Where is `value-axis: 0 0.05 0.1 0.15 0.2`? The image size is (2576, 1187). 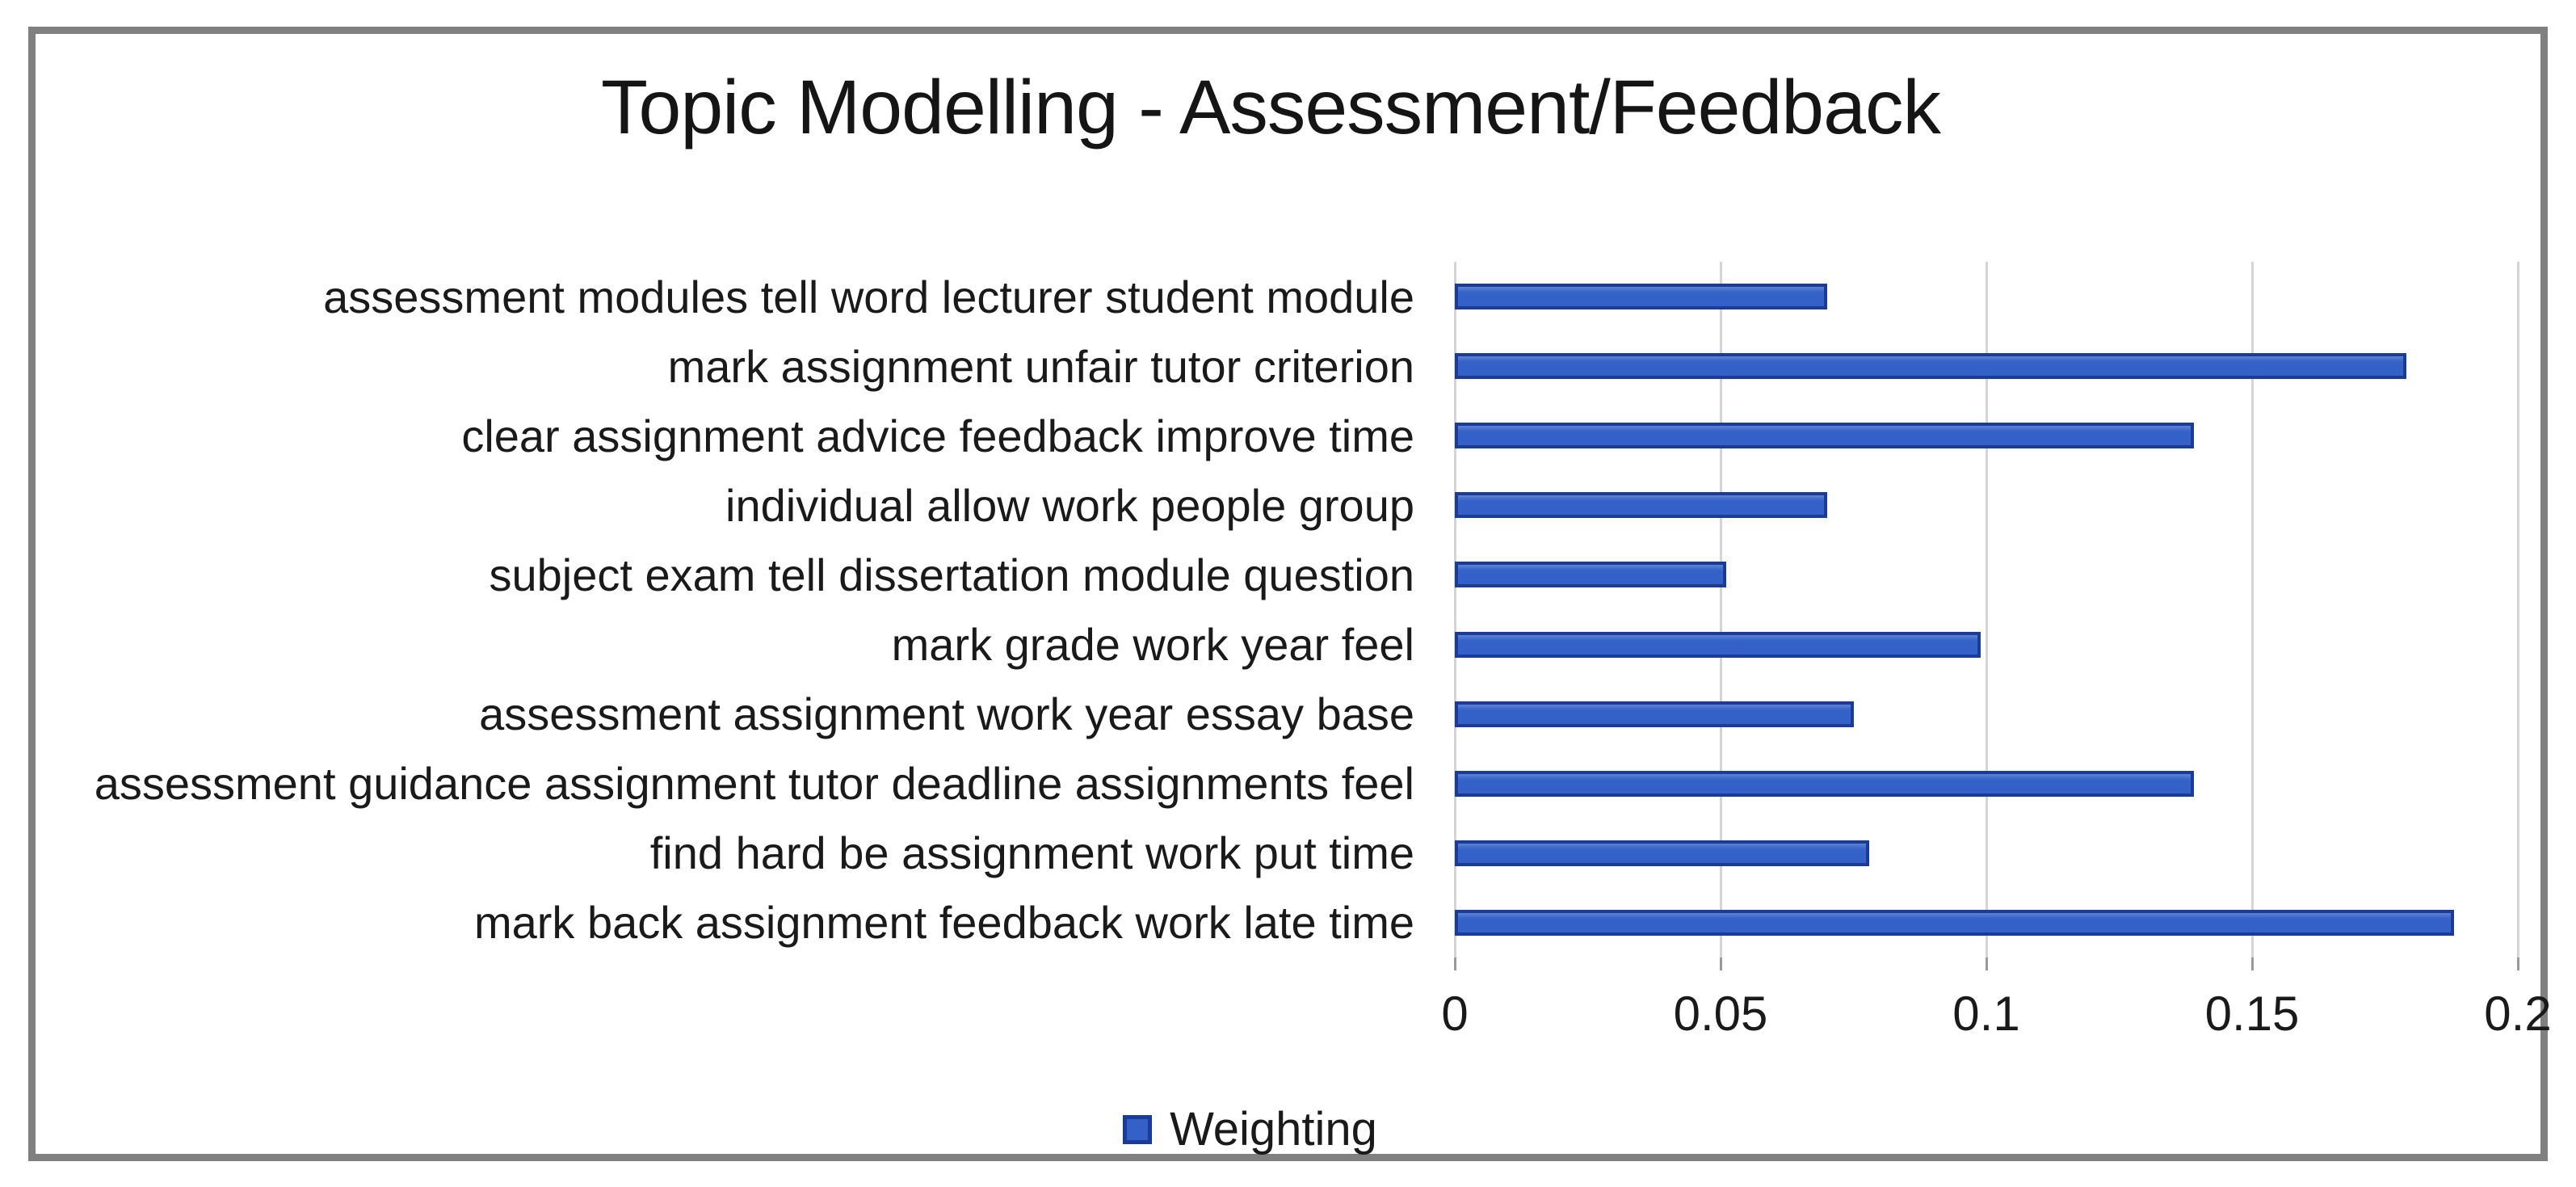
value-axis: 0 0.05 0.1 0.15 0.2 is located at coordinates (1996, 1023).